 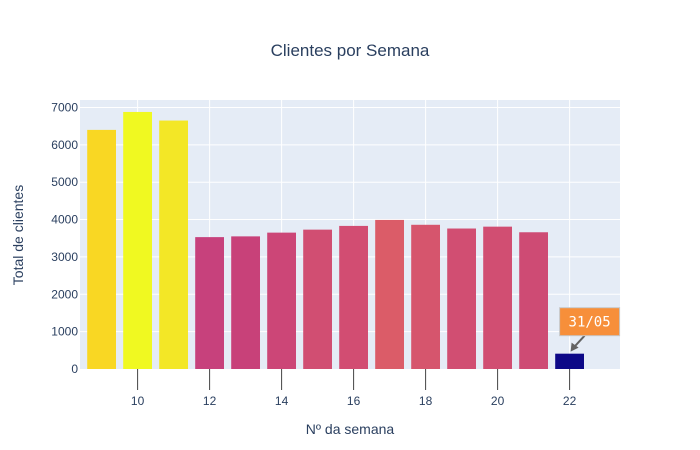 What do you see at coordinates (64, 145) in the screenshot?
I see `y-tick-label: 6000` at bounding box center [64, 145].